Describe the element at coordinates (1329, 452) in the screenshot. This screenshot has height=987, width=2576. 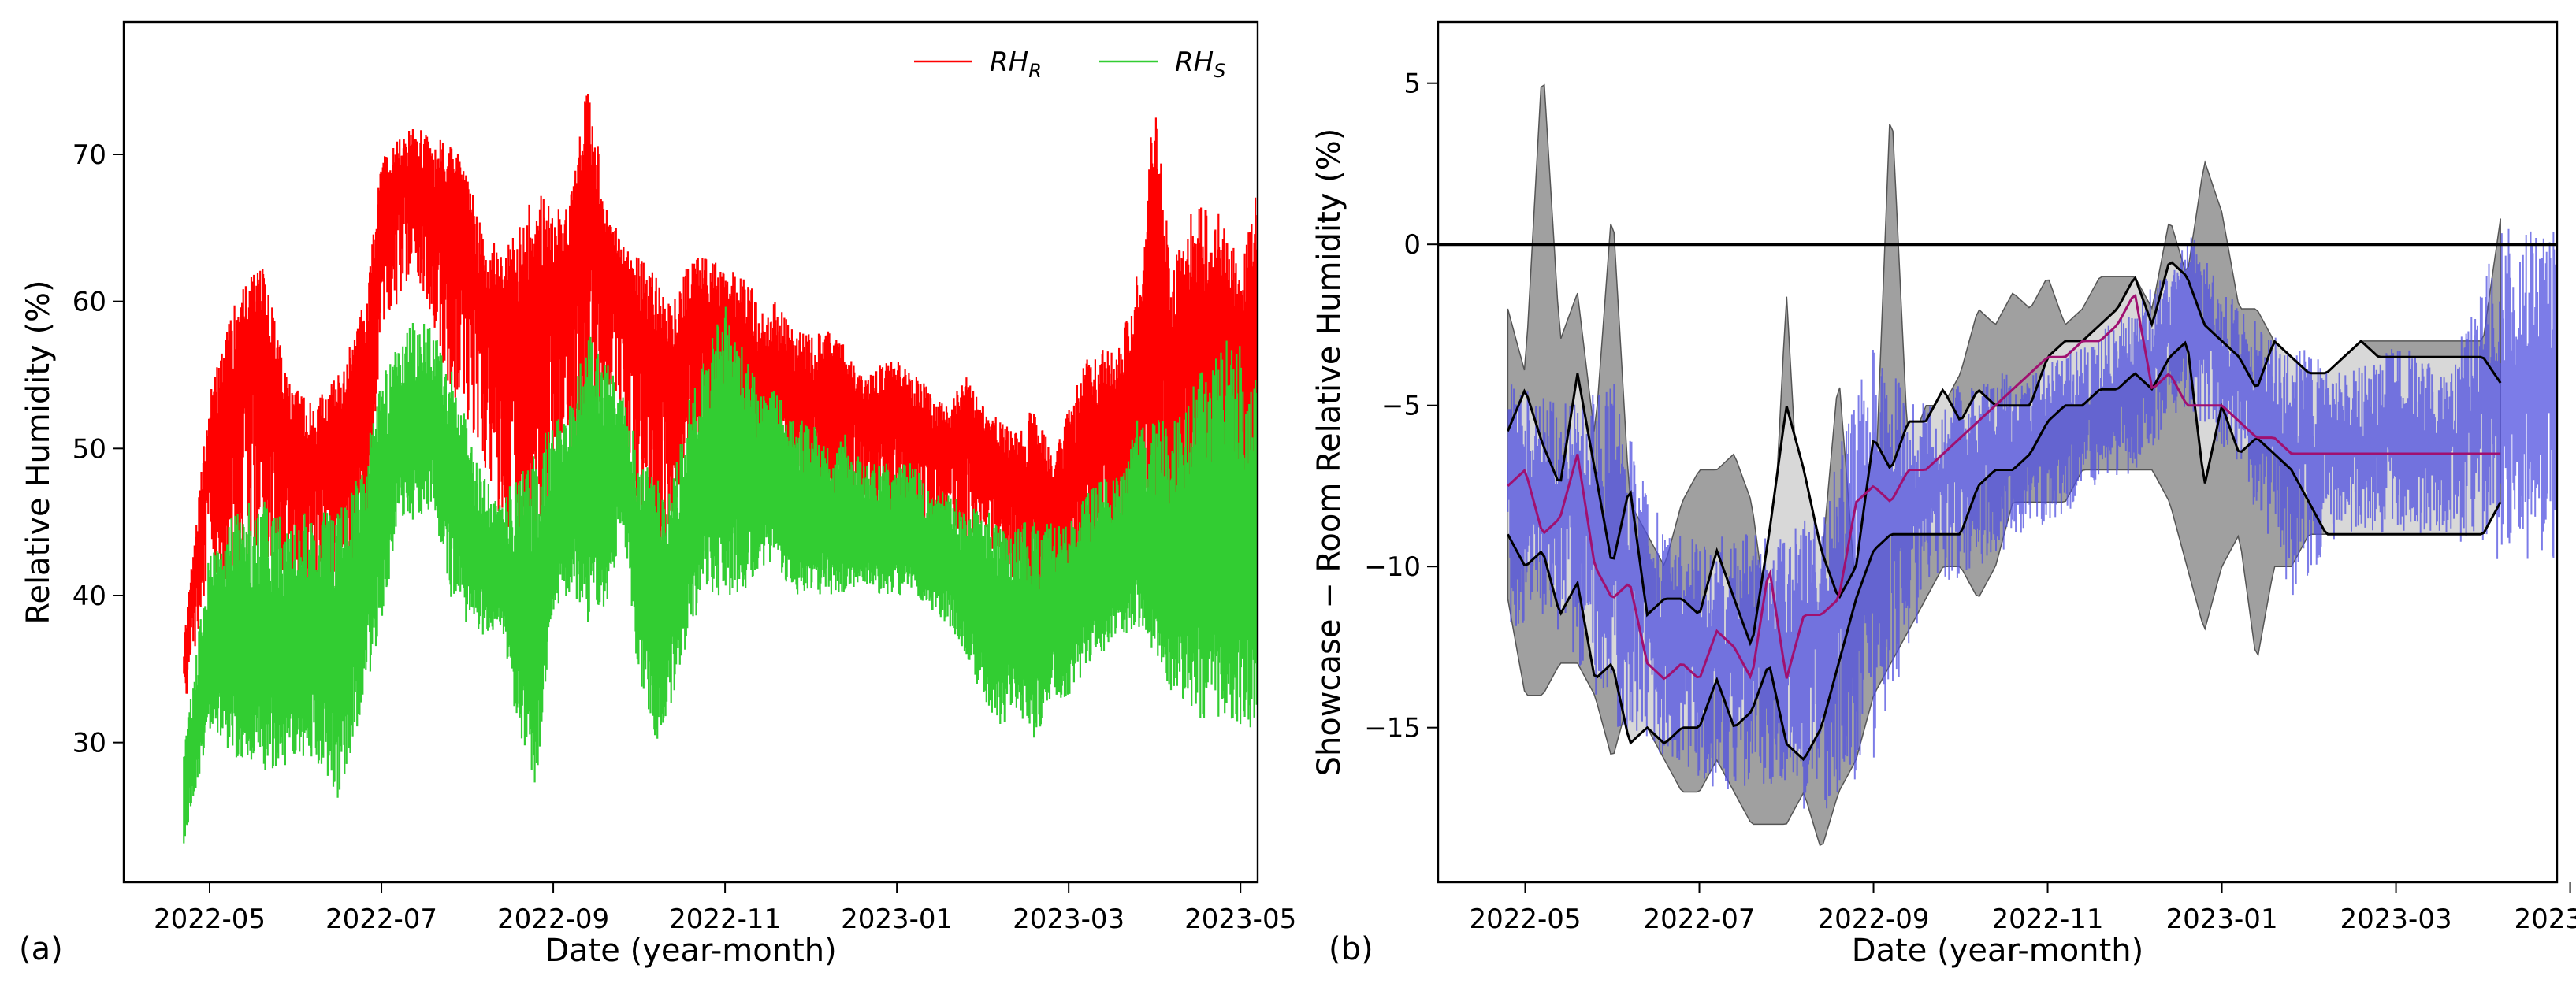
I see `panel-b-y-axis-label: Showcase − Room Relative Humidity (%)` at that location.